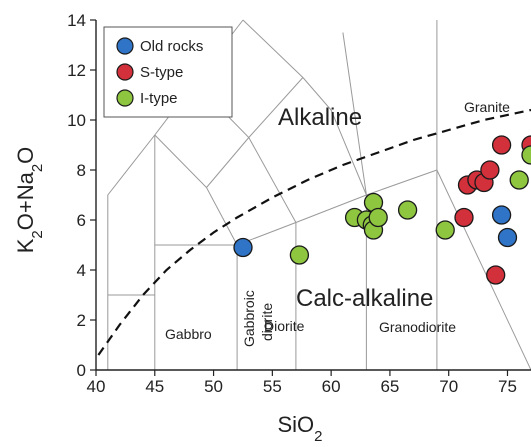 The image size is (531, 447). I want to click on y-tick-label: 0, so click(81, 370).